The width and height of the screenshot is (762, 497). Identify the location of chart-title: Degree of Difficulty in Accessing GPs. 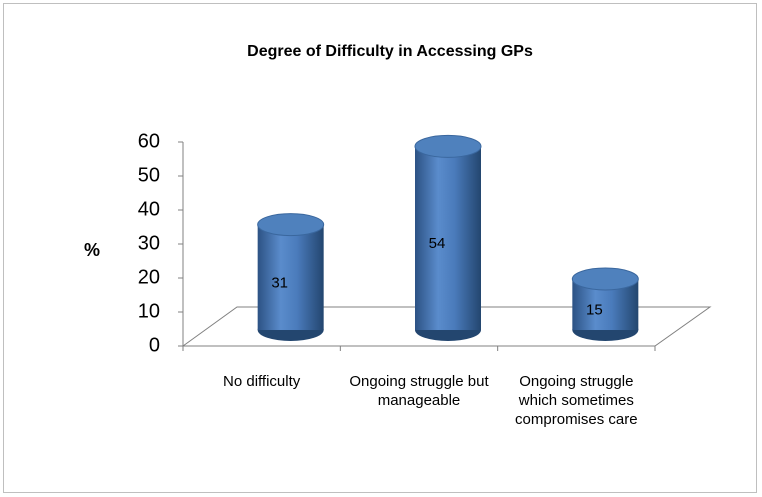
(390, 51).